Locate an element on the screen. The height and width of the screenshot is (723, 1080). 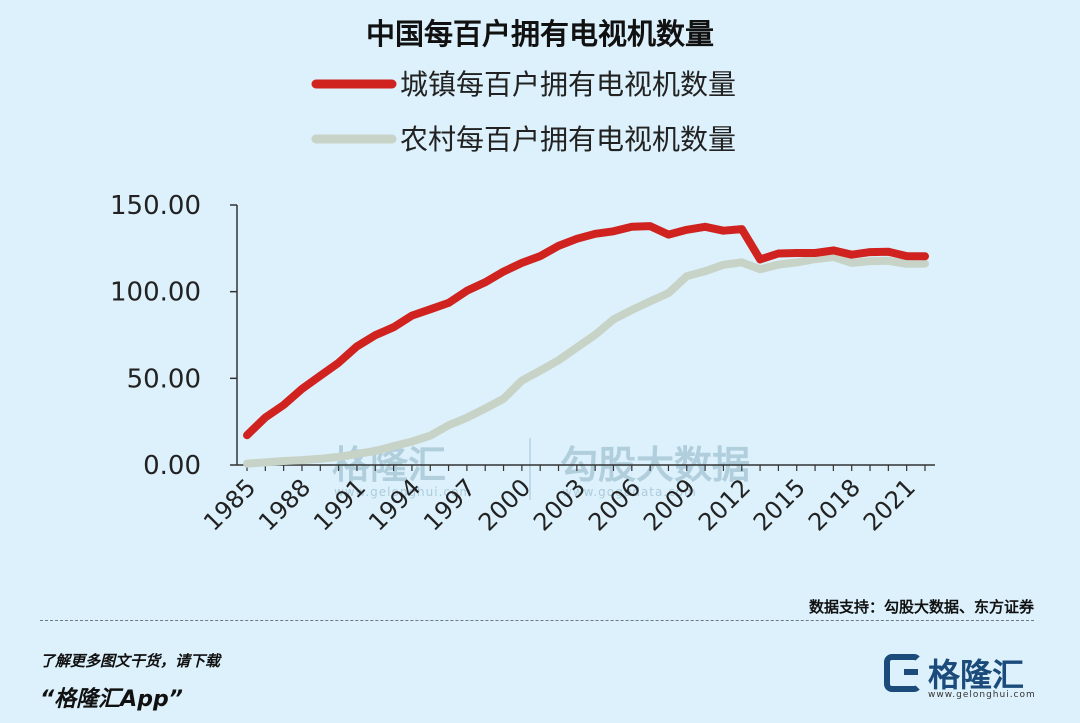
x-tick-label: 1988 is located at coordinates (284, 504).